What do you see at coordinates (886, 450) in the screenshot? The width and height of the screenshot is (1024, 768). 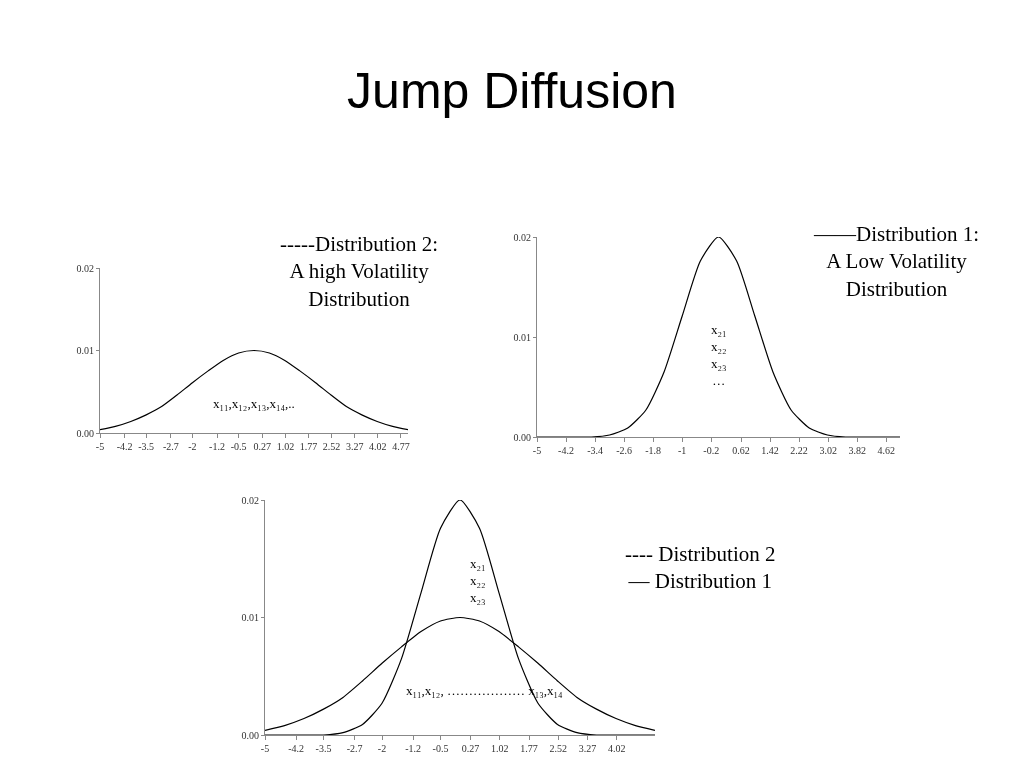 I see `x-tick-label: 4.62` at bounding box center [886, 450].